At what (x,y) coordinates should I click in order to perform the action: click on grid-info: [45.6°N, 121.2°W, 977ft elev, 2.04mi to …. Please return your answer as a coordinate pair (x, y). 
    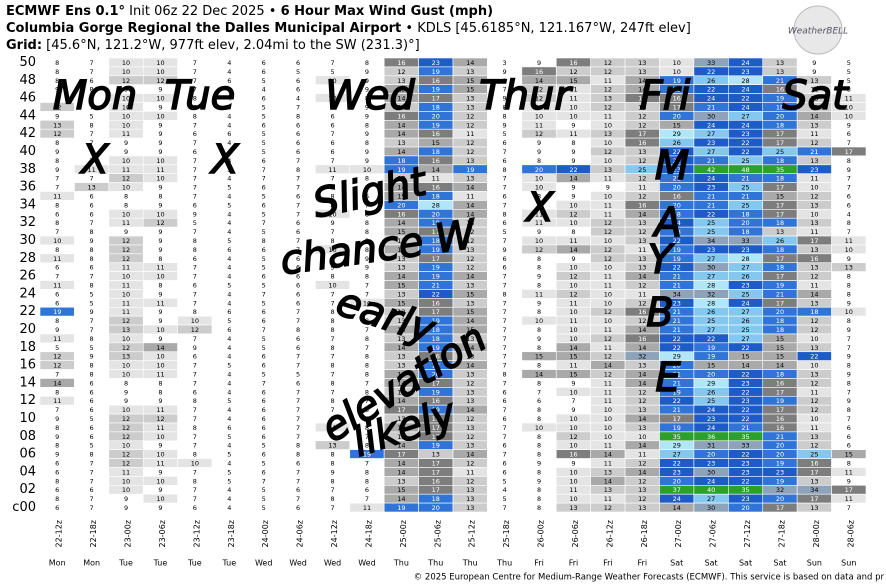
    Looking at the image, I should click on (231, 45).